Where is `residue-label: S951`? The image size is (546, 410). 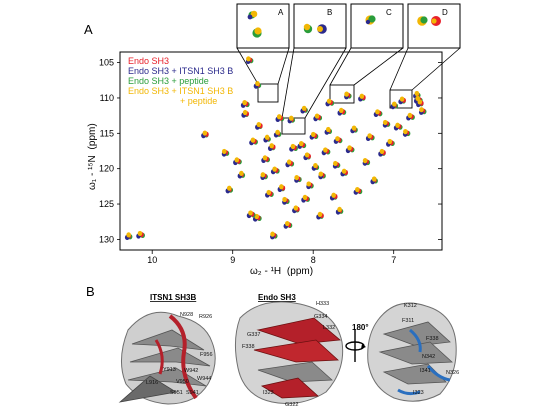 residue-label: S951 is located at coordinates (176, 393).